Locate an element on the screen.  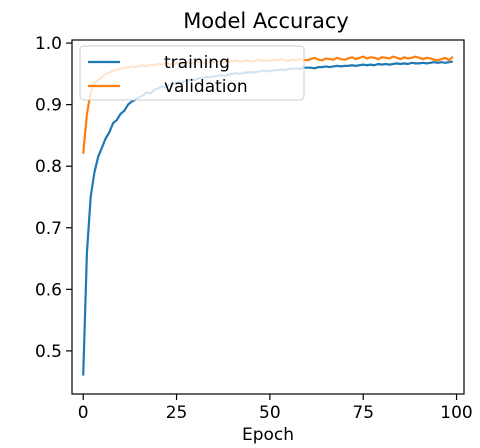
legend: training validation is located at coordinates (192, 73).